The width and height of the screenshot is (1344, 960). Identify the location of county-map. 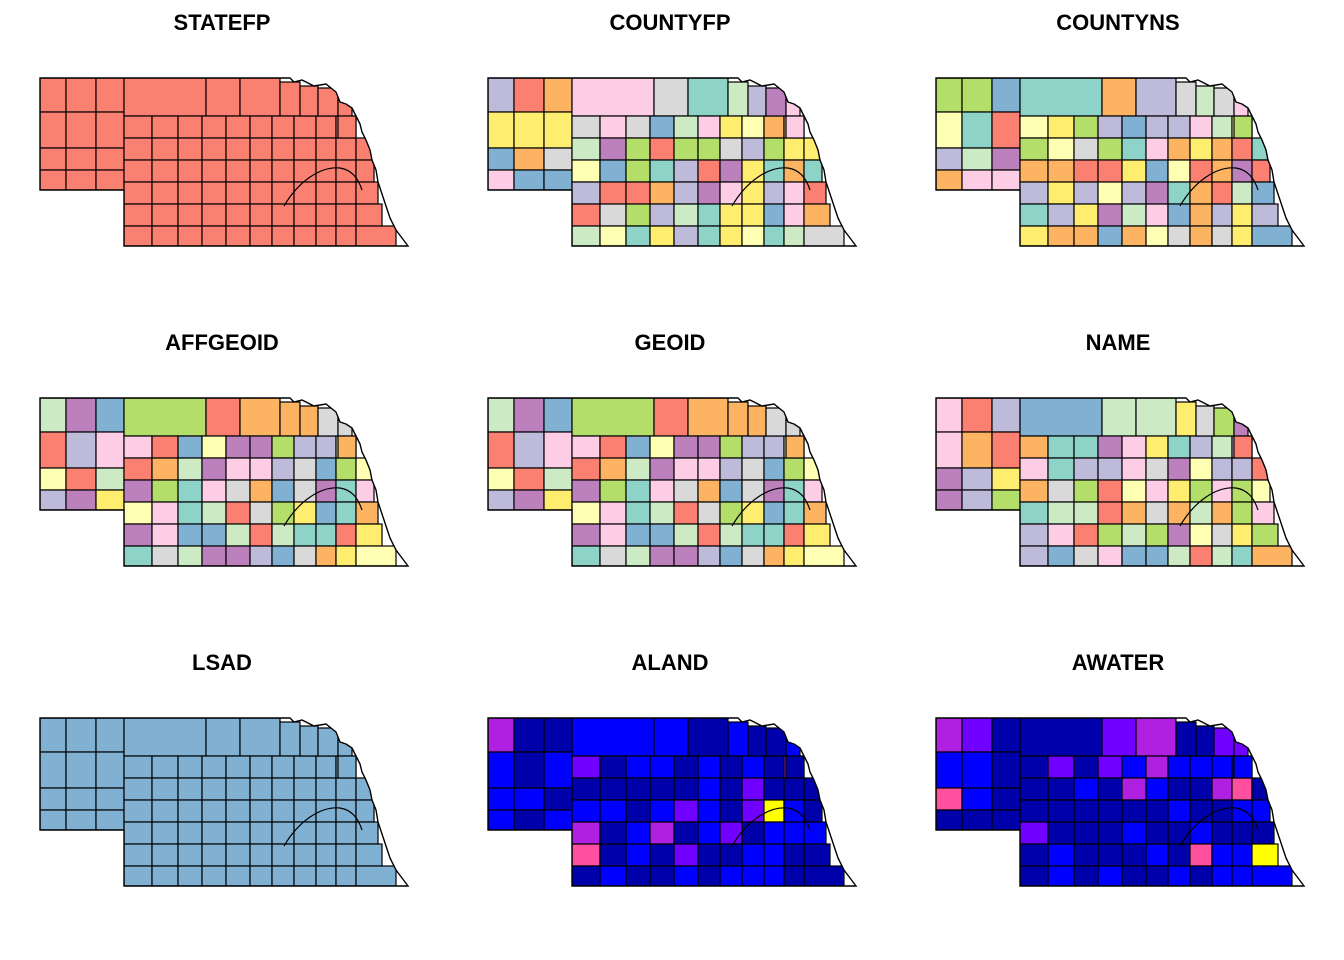
(224, 802).